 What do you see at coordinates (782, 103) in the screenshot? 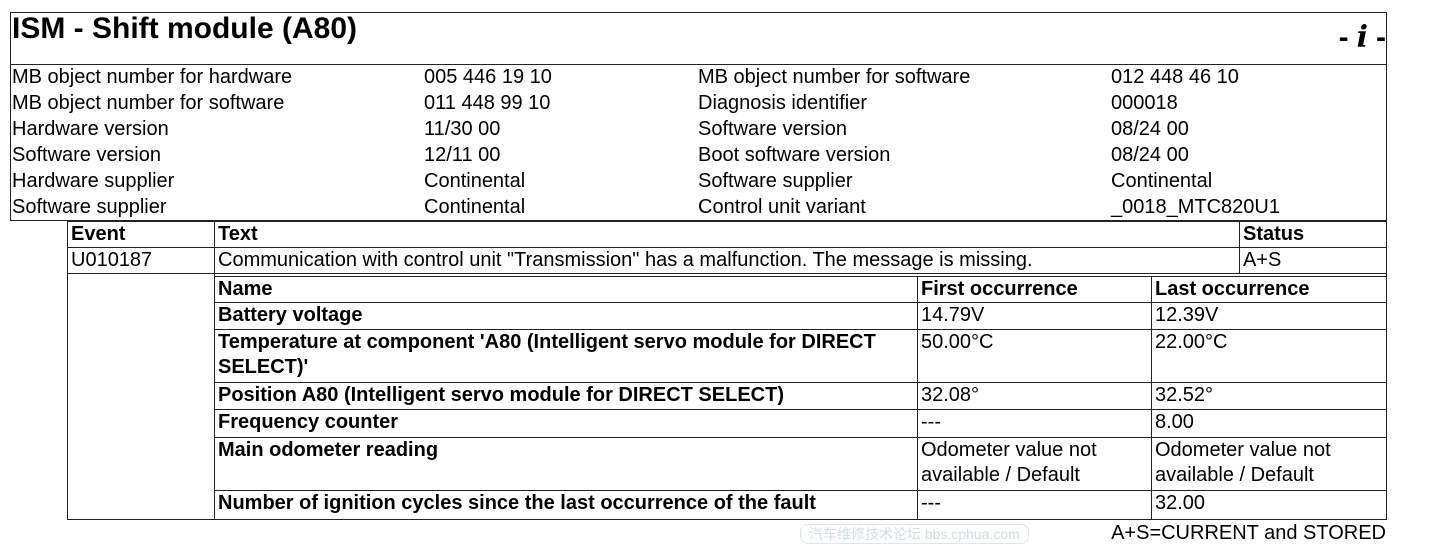
I see `info-label: Diagnosis identifier` at bounding box center [782, 103].